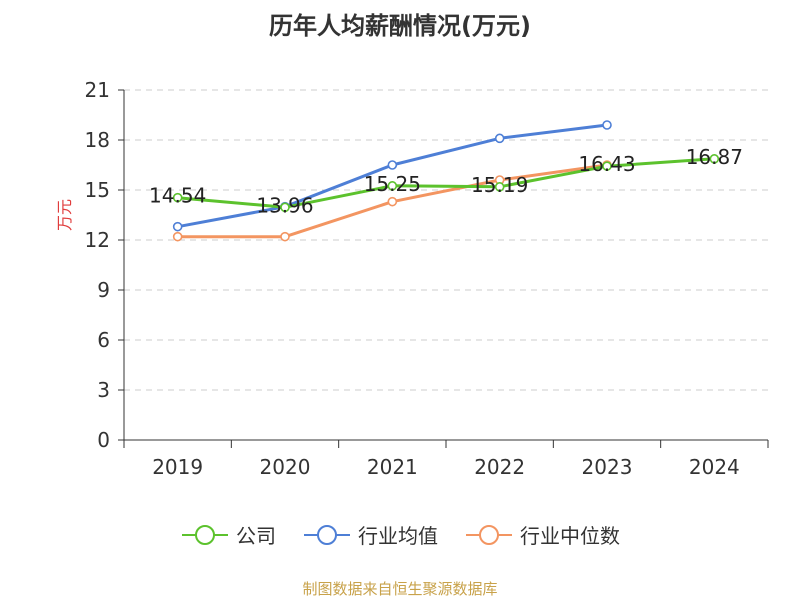 The width and height of the screenshot is (800, 600). Describe the element at coordinates (97, 140) in the screenshot. I see `y-tick-label-18: 18` at that location.